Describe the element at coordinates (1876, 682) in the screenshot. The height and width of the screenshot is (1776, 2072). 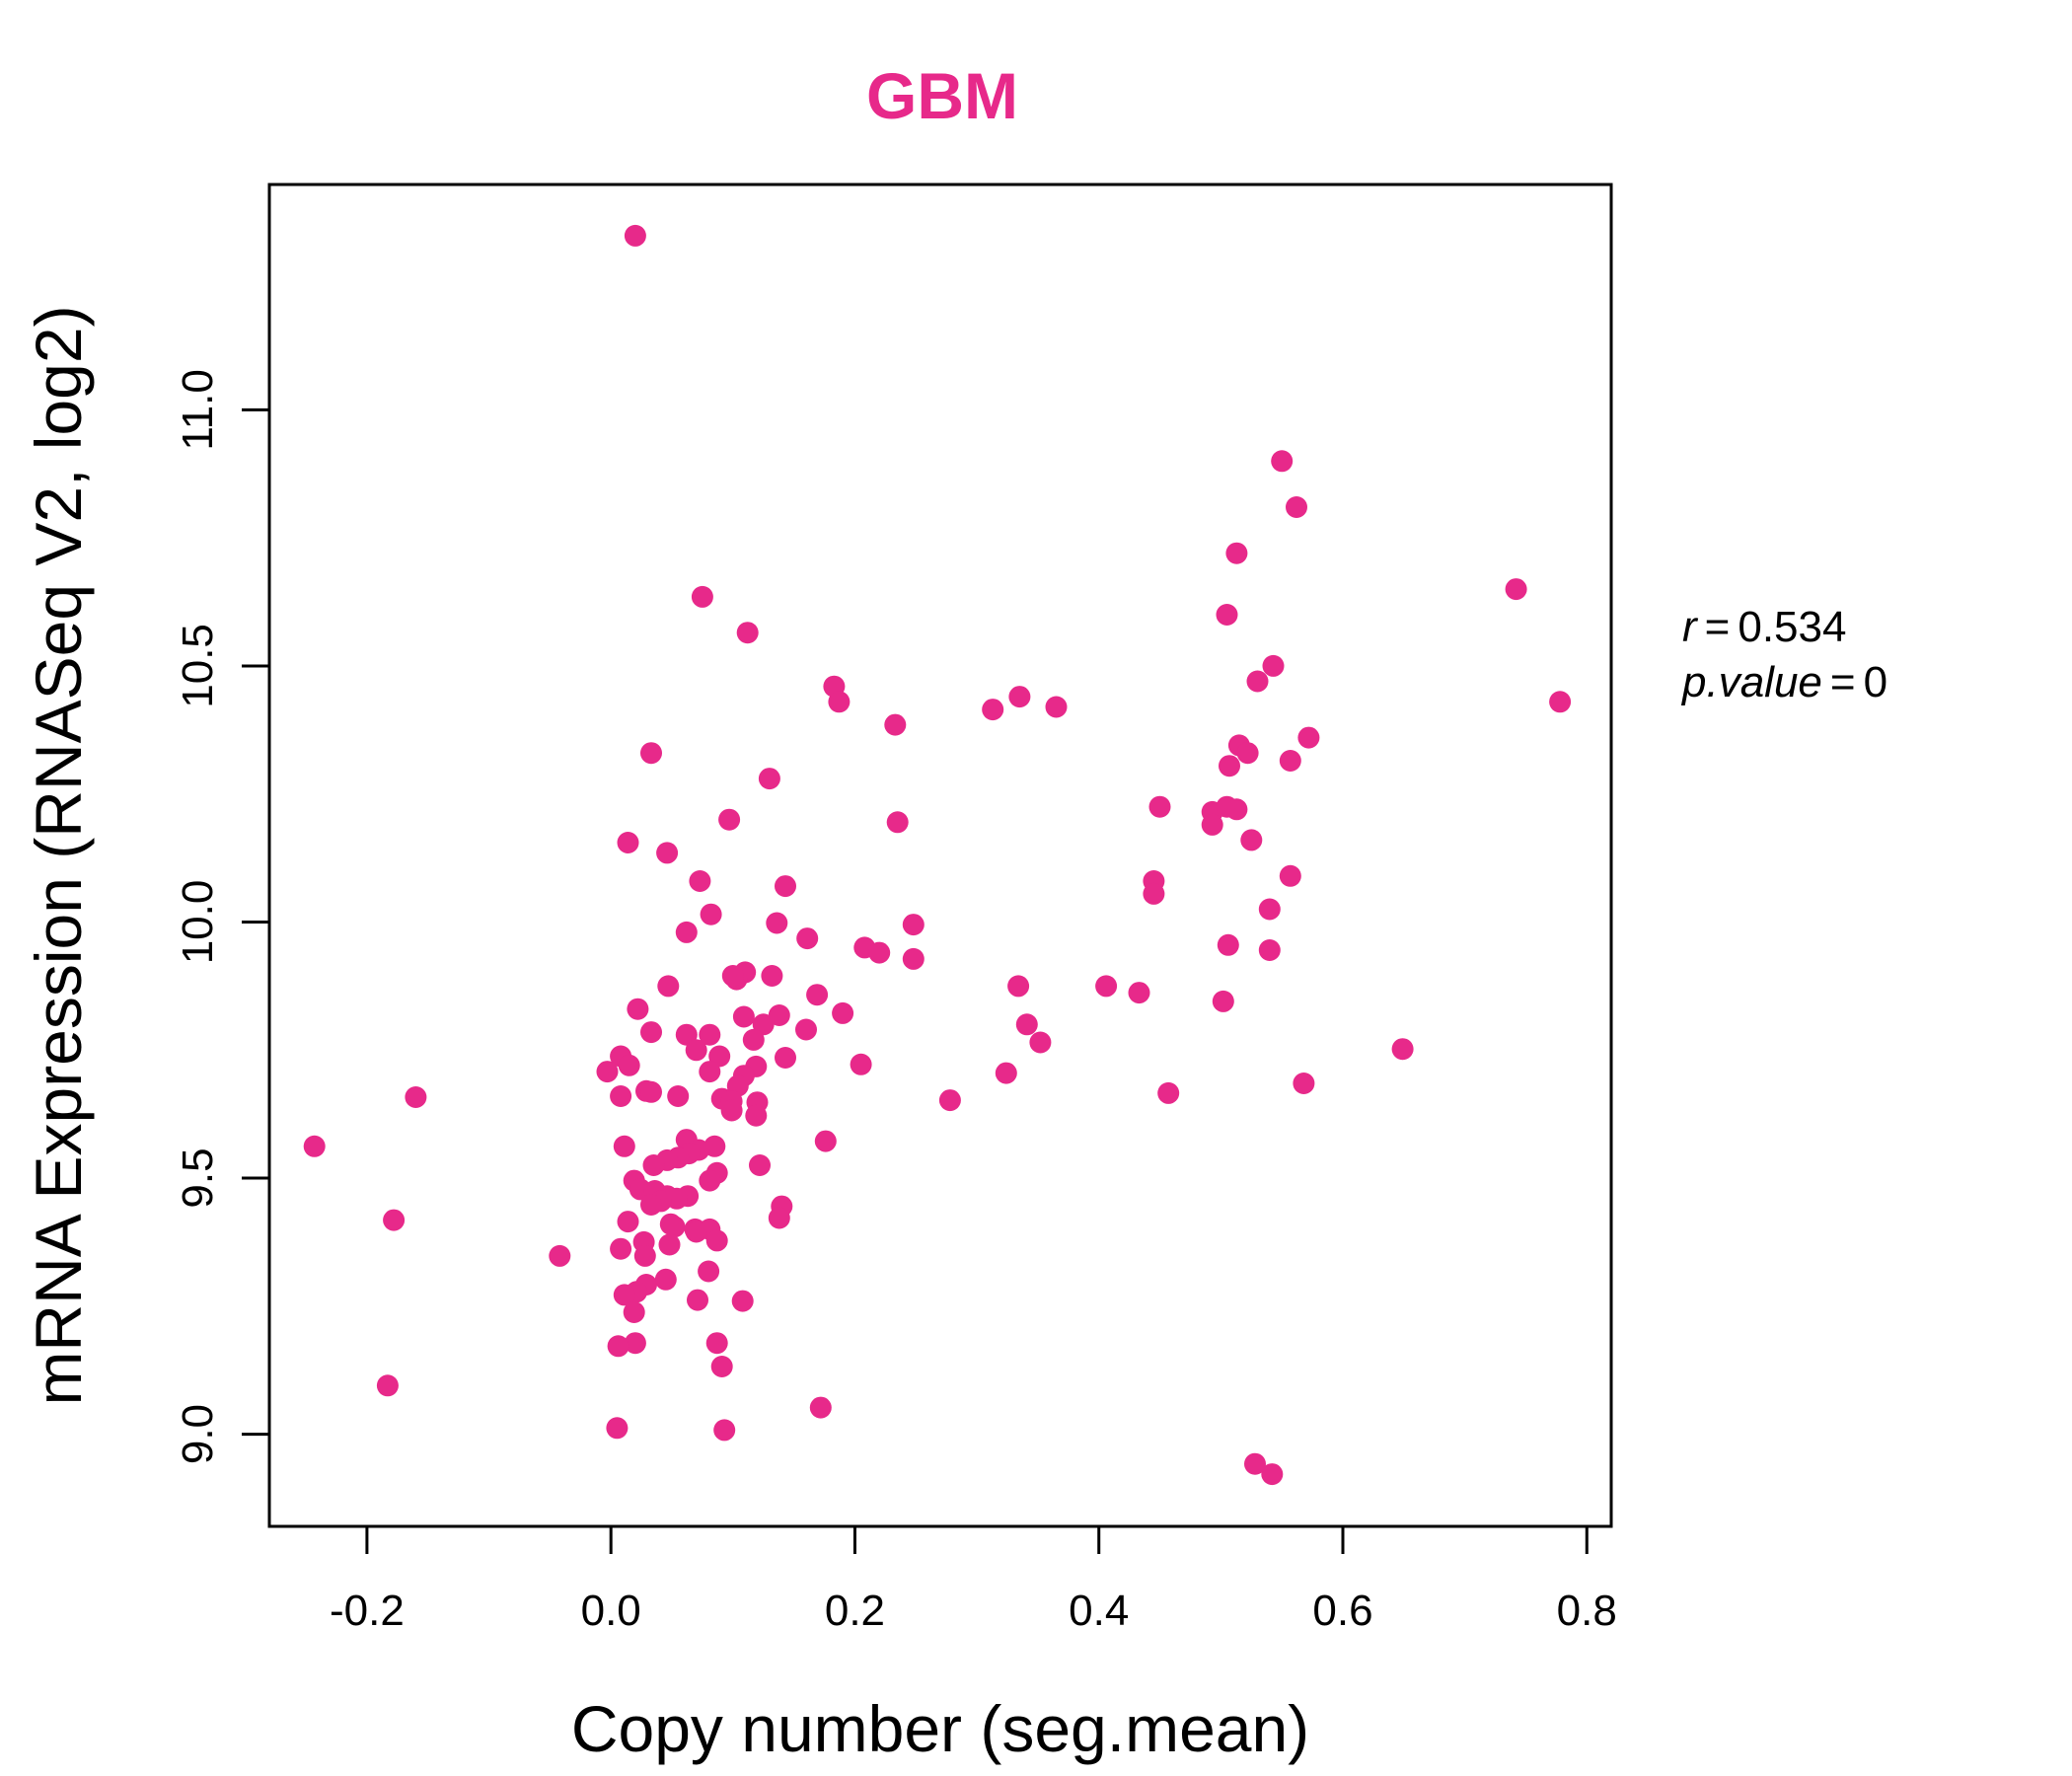
I see `p-value: 0` at that location.